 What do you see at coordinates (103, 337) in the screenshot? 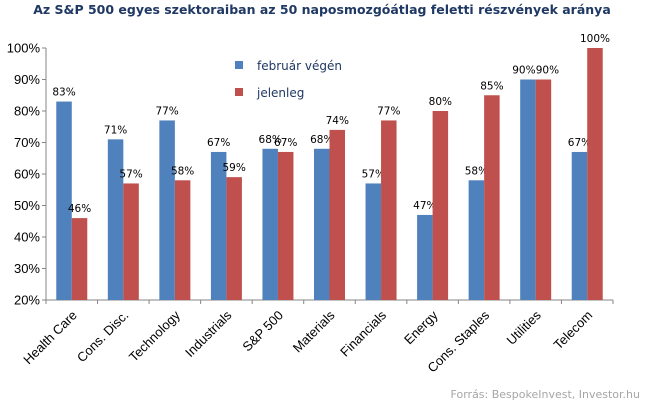
I see `x-tick-label: Cons. Disc.` at bounding box center [103, 337].